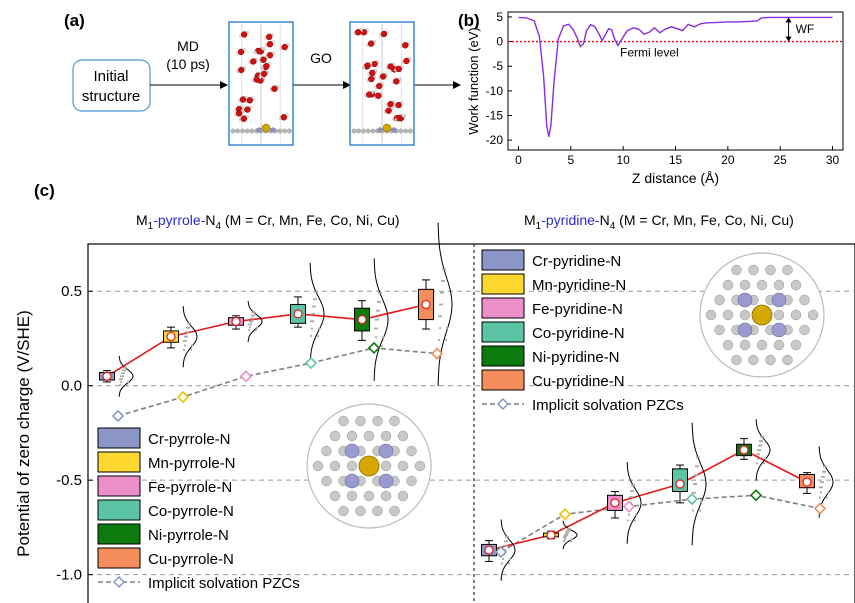 Image resolution: width=855 pixels, height=603 pixels. I want to click on legend-label: Fe-pyridine-N, so click(577, 309).